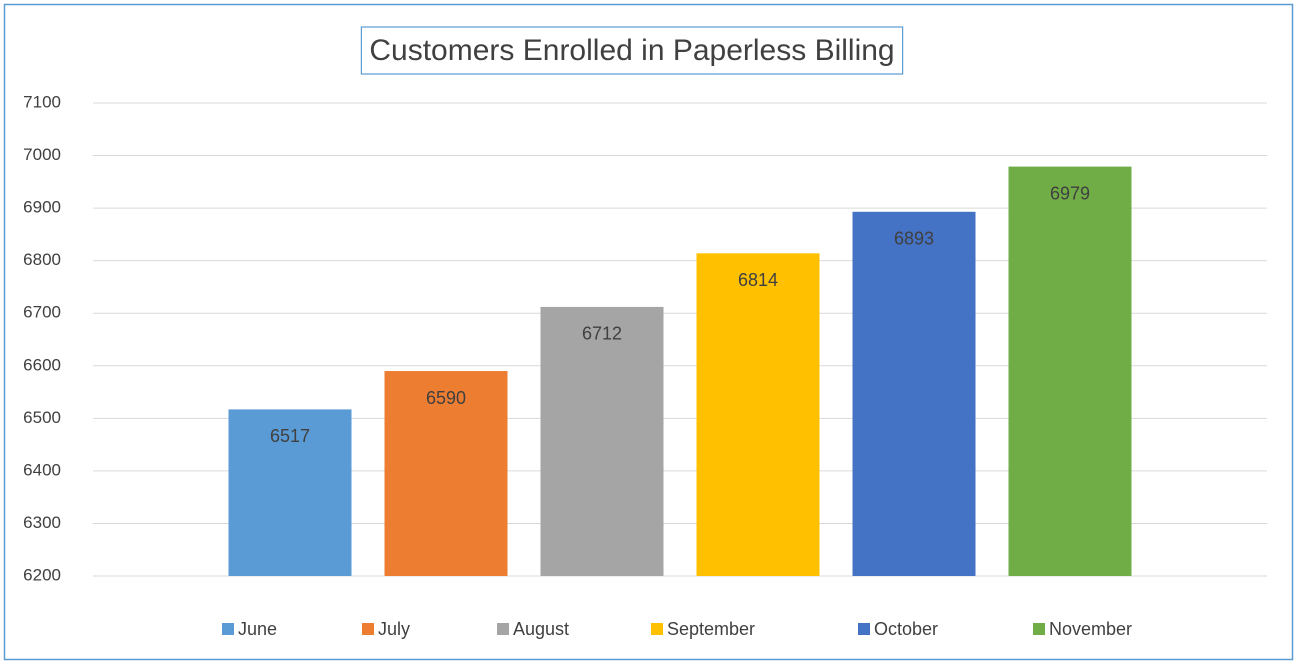 The height and width of the screenshot is (664, 1297). I want to click on title-box, so click(632, 50).